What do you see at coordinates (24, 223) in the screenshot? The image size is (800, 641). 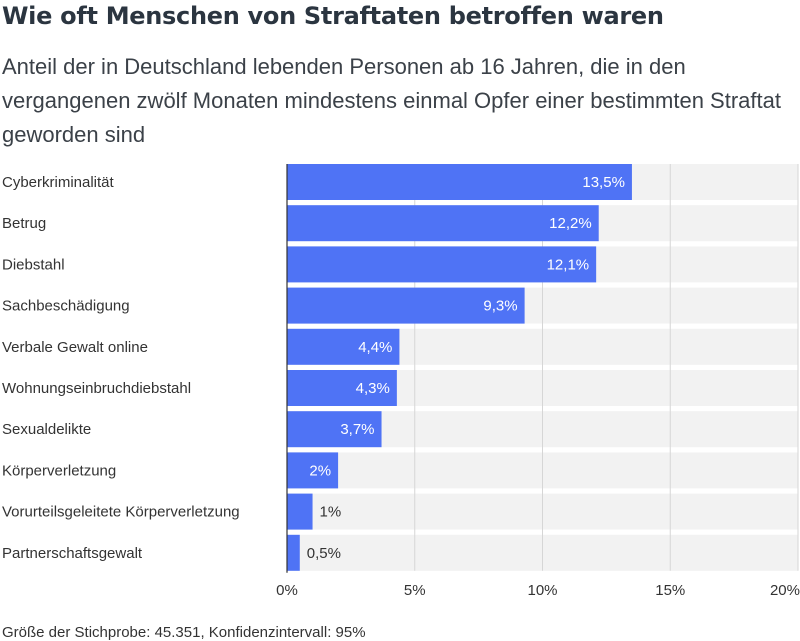 I see `category-label: Betrug` at bounding box center [24, 223].